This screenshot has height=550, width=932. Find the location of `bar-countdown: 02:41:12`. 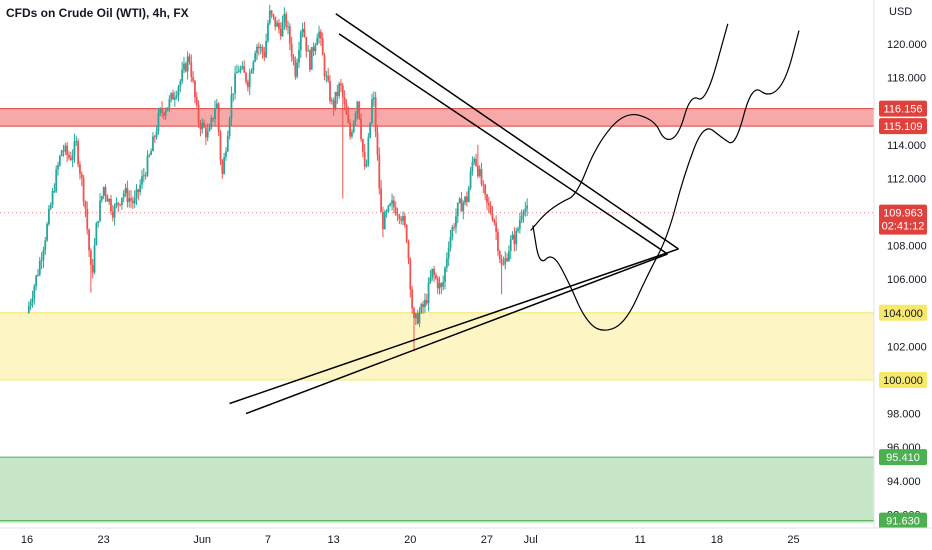

bar-countdown: 02:41:12 is located at coordinates (903, 227).